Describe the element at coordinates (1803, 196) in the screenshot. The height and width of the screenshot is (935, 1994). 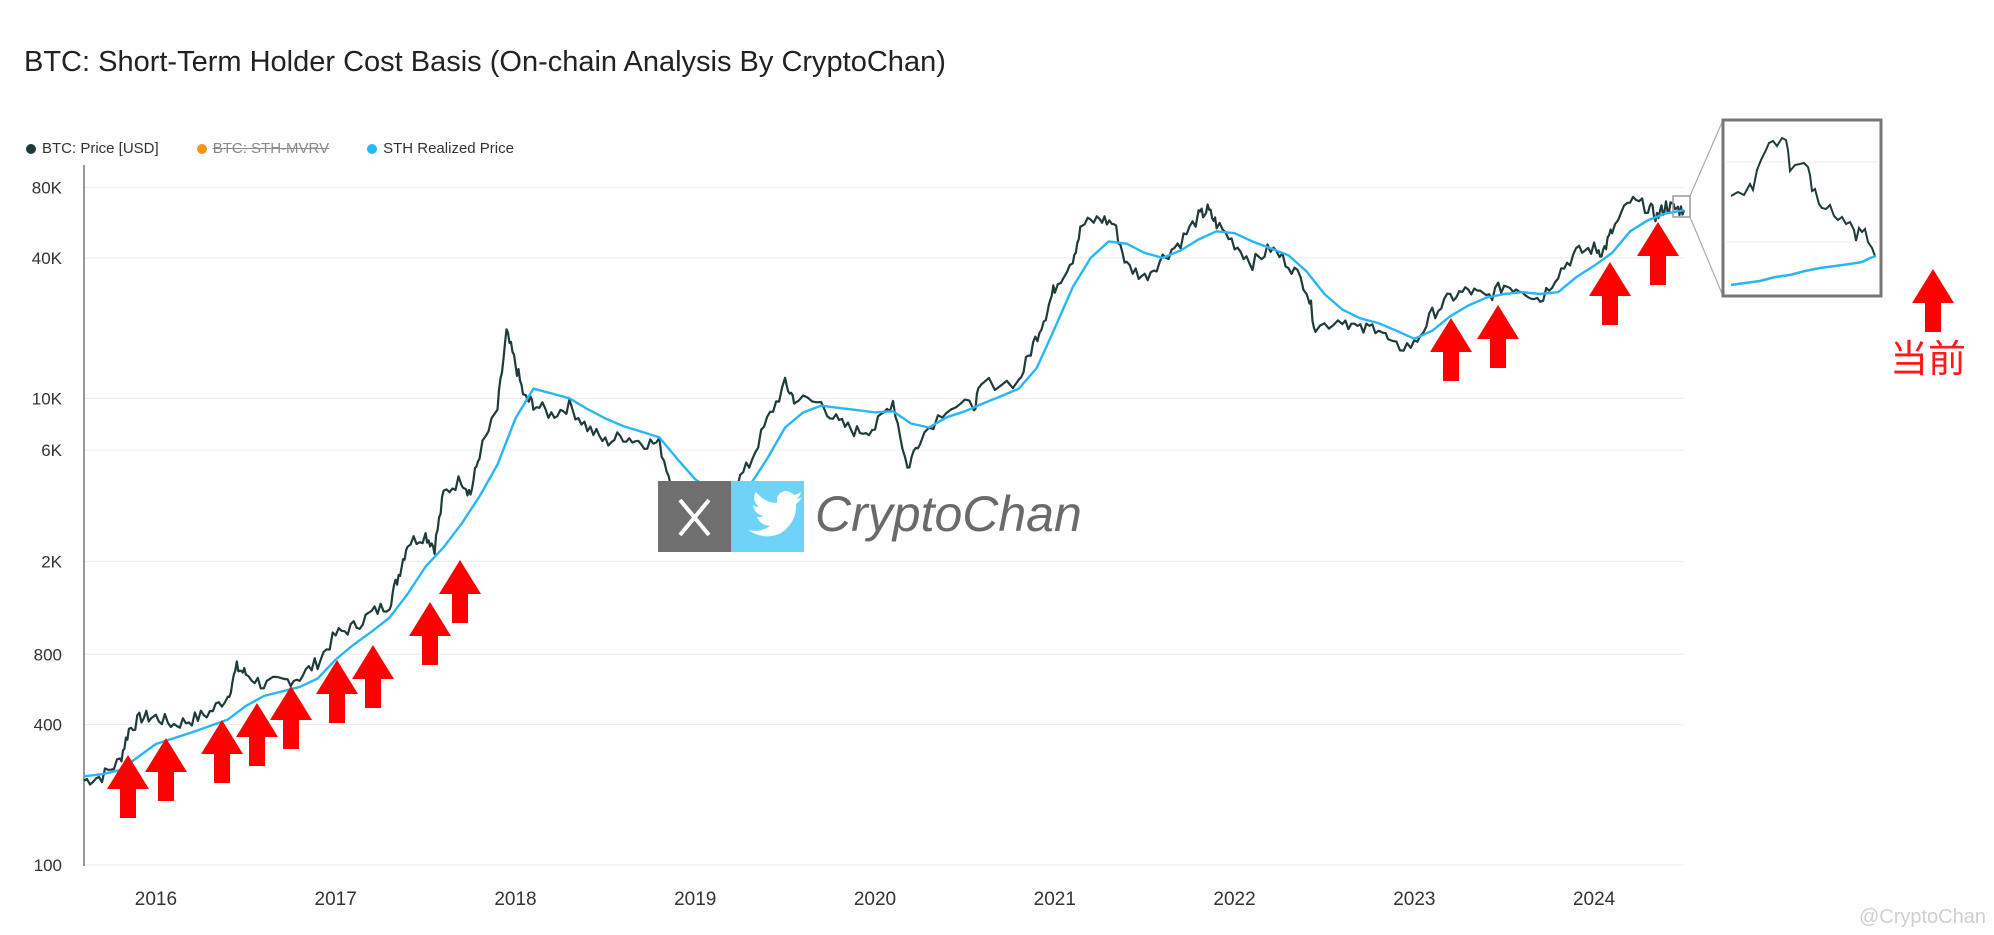
I see `inset-price-line` at that location.